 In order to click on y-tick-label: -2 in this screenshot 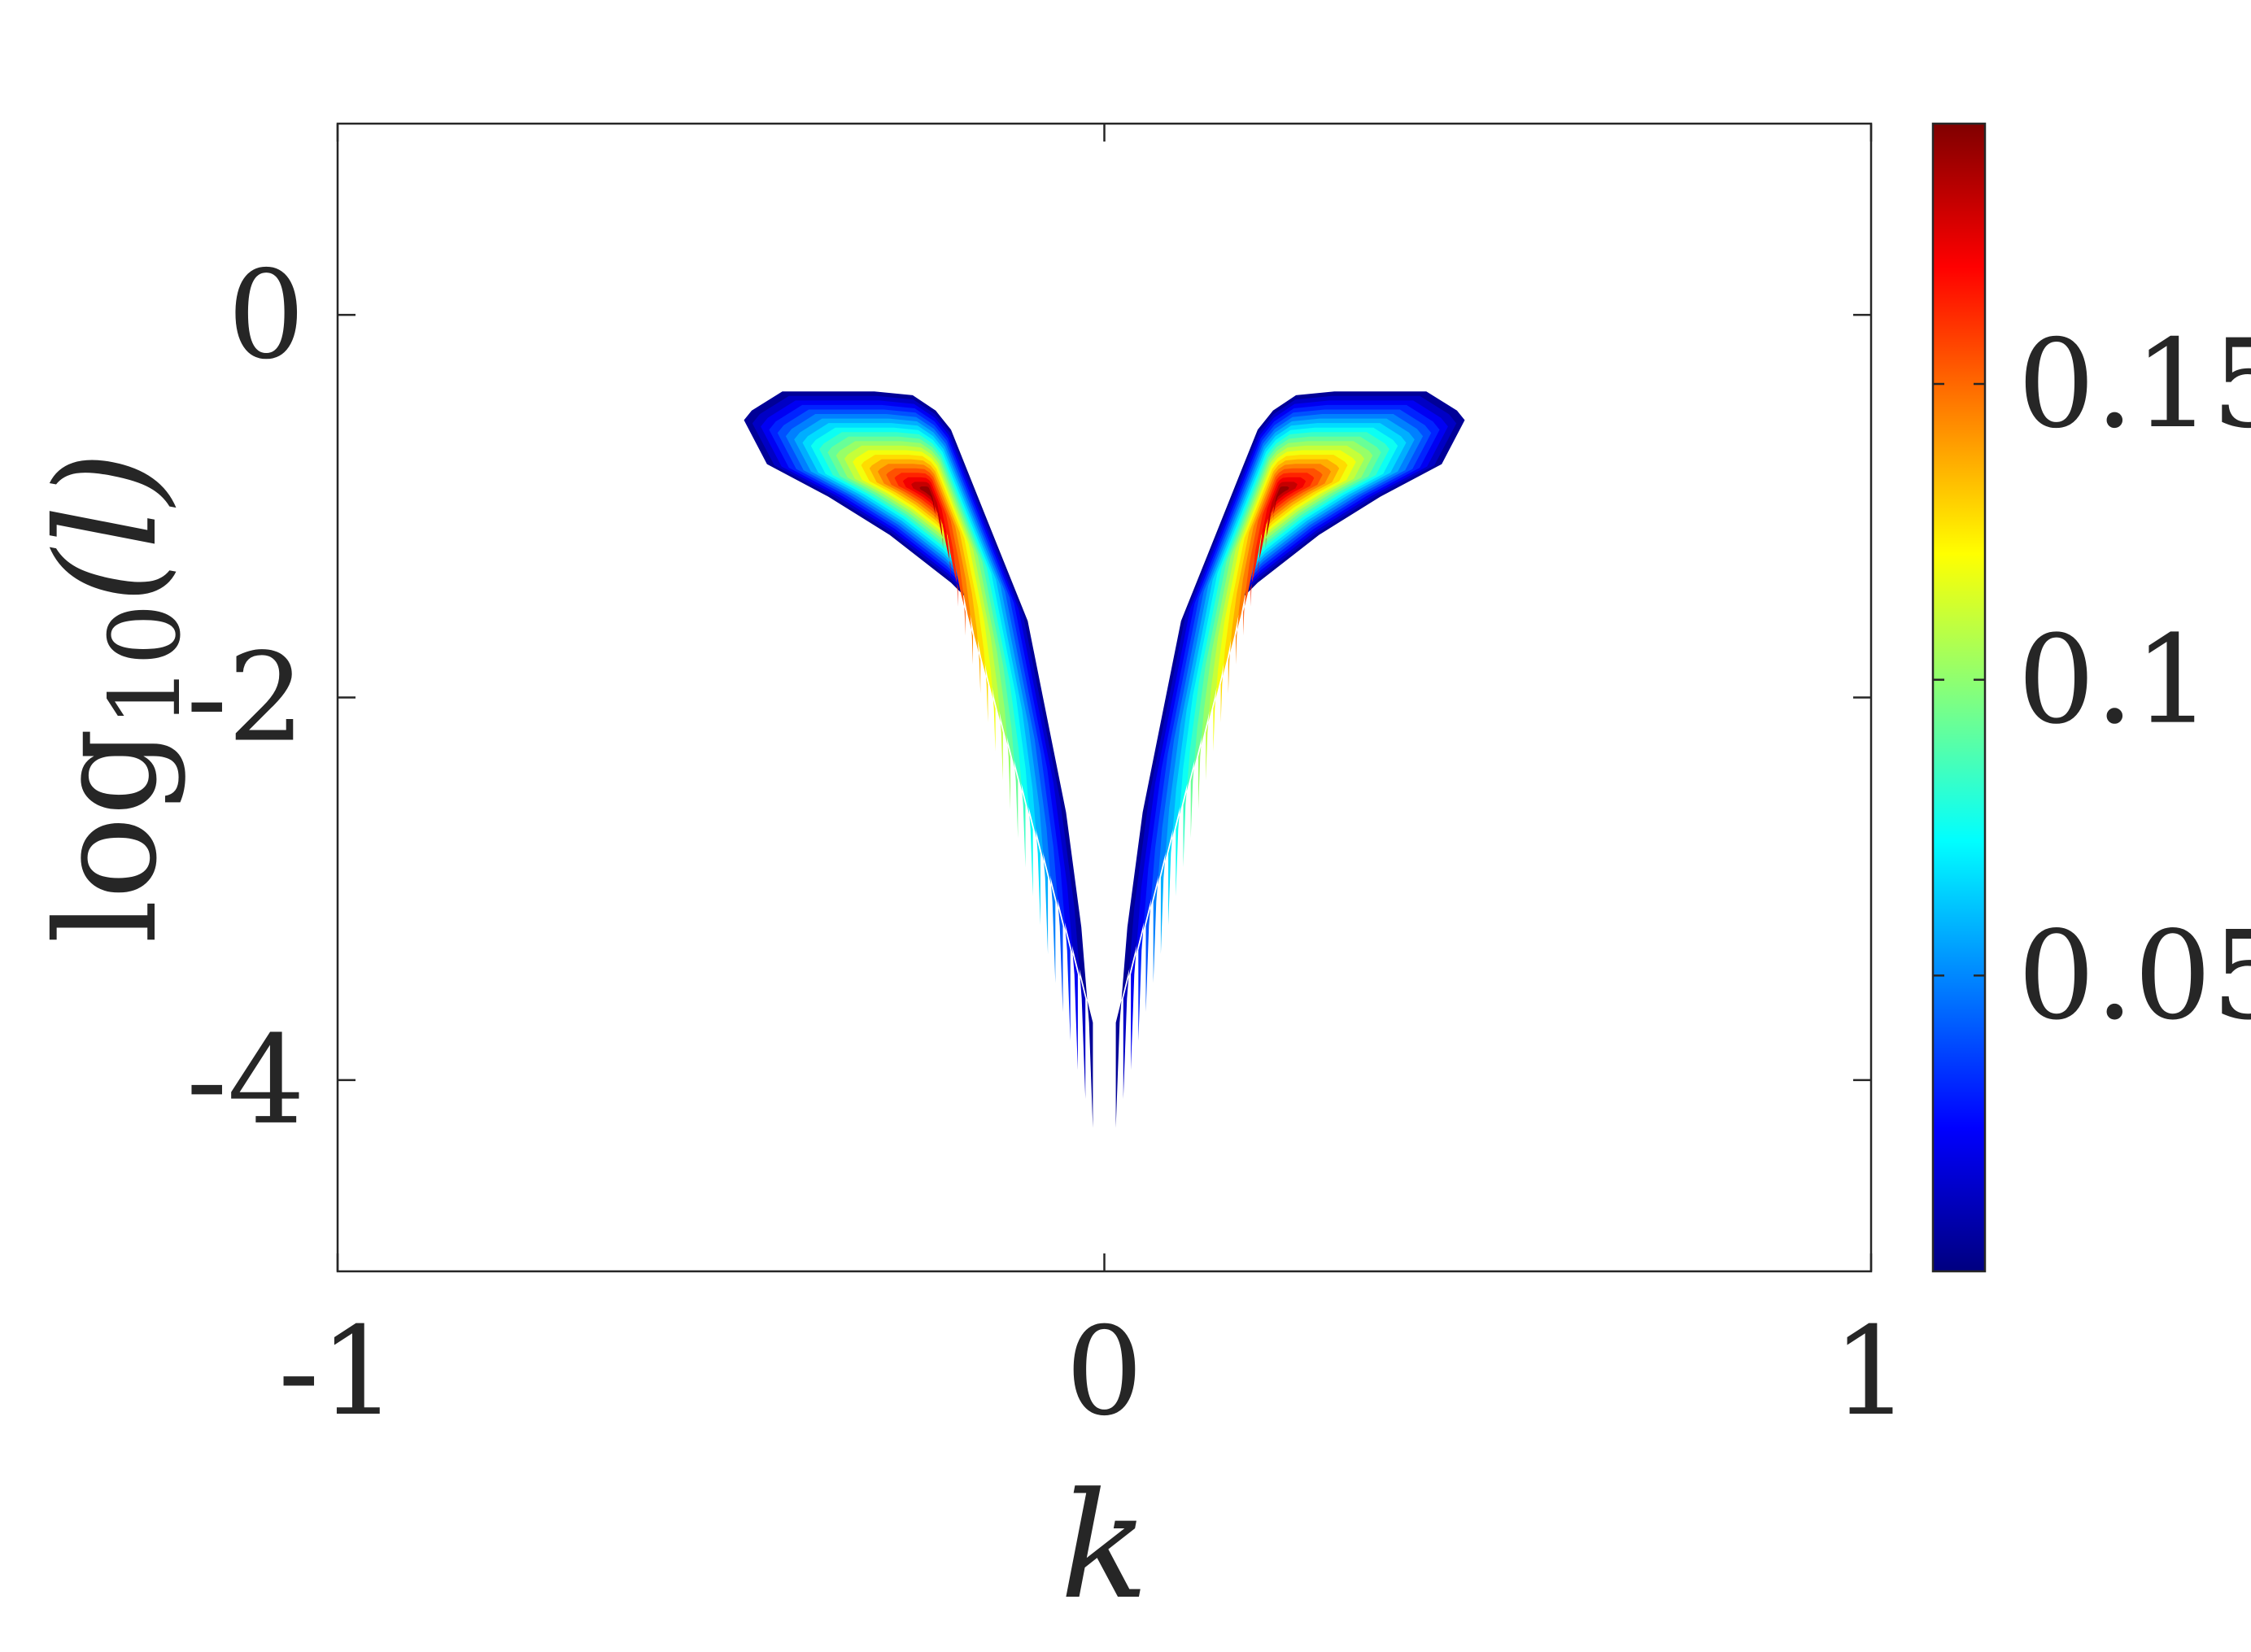, I will do `click(246, 698)`.